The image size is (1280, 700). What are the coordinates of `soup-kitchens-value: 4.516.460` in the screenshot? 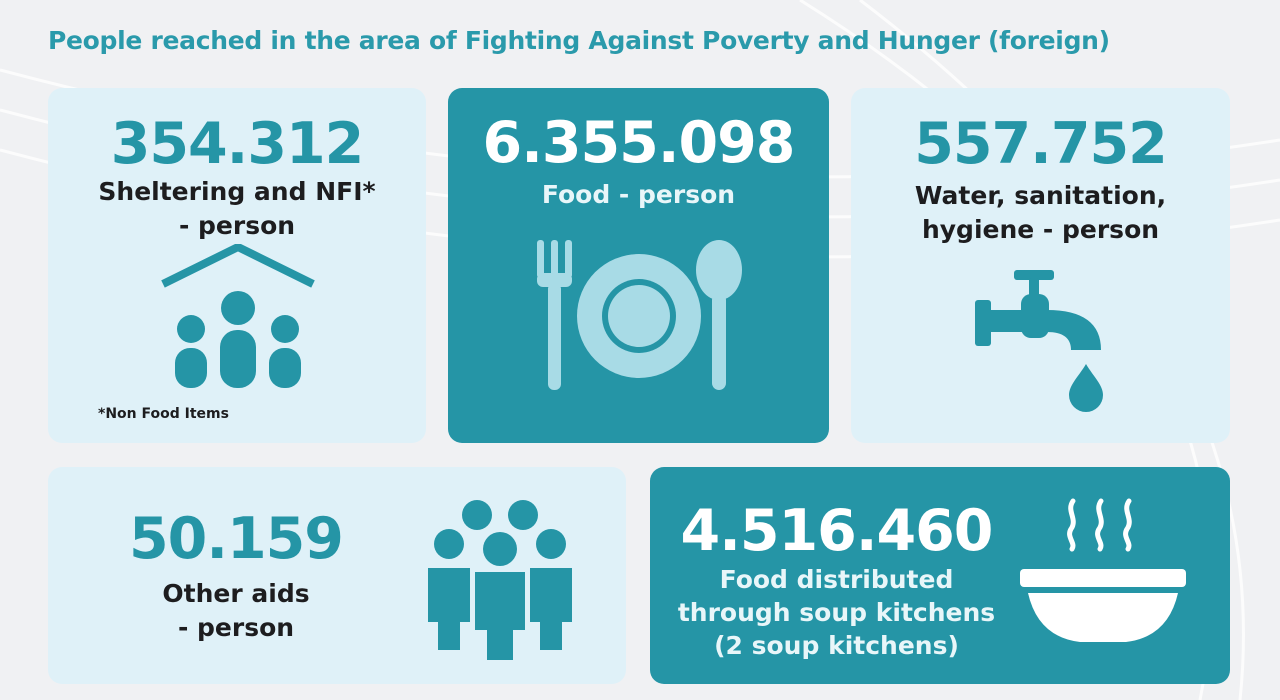 It's located at (837, 531).